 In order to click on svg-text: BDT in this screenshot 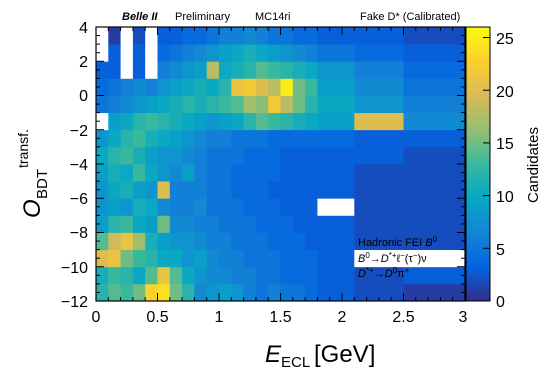, I will do `click(42, 184)`.